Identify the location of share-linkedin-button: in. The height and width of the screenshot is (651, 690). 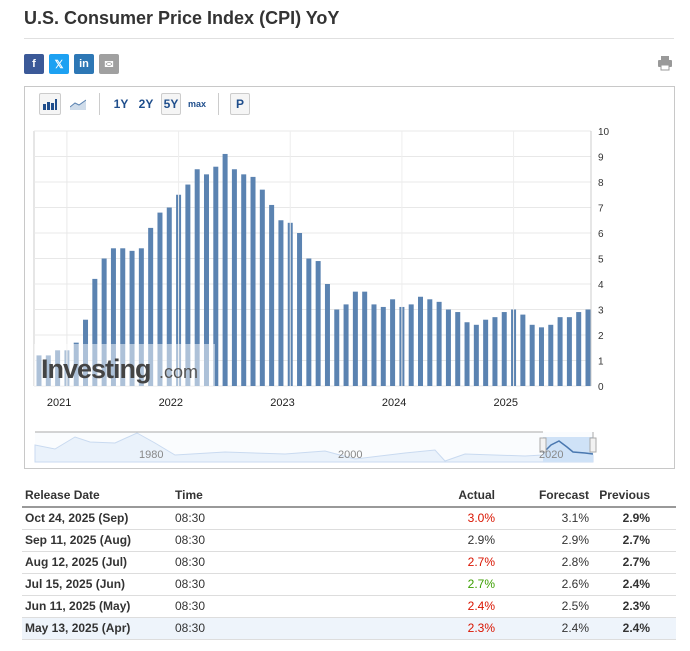
(84, 64).